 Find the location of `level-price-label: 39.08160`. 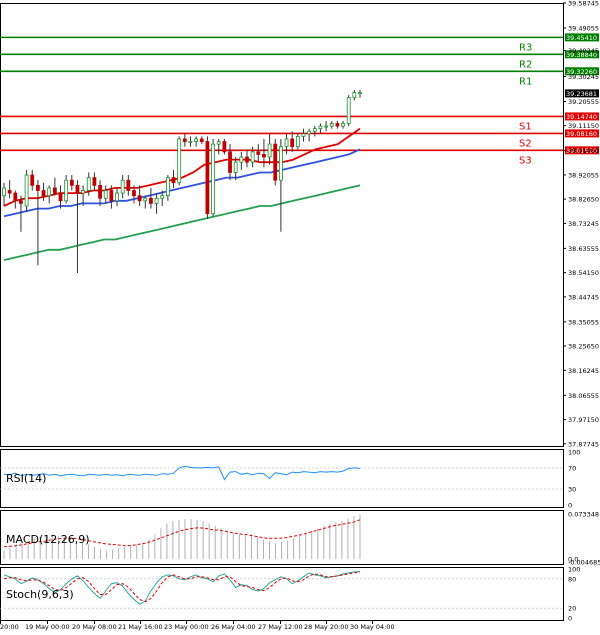

level-price-label: 39.08160 is located at coordinates (581, 134).